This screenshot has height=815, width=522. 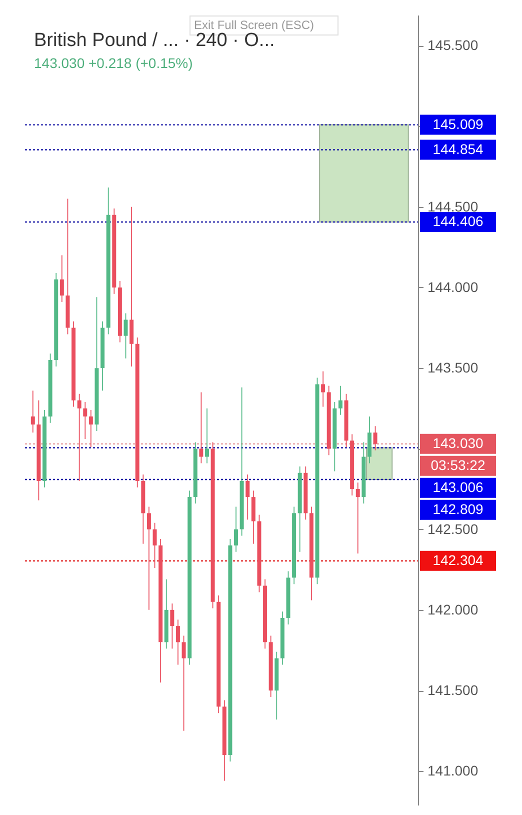 I want to click on ref-line-label: 142.809, so click(x=458, y=508).